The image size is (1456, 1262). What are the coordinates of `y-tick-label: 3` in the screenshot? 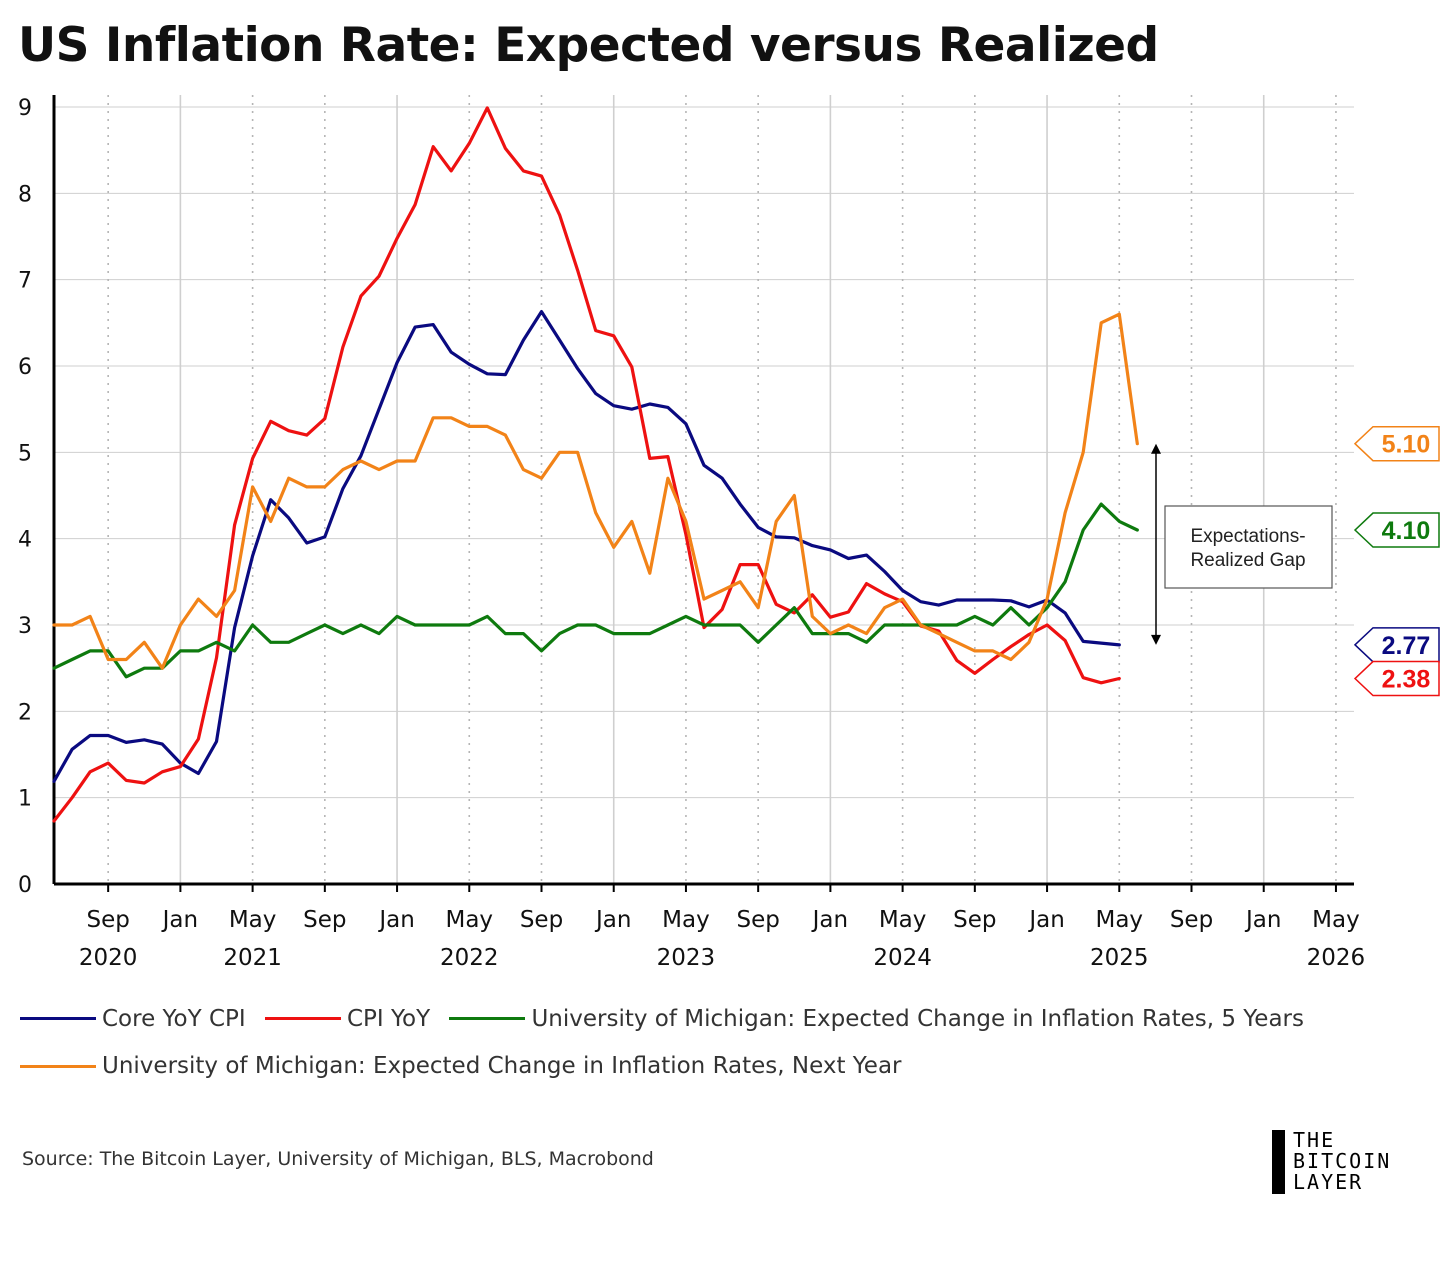 It's located at (25, 626).